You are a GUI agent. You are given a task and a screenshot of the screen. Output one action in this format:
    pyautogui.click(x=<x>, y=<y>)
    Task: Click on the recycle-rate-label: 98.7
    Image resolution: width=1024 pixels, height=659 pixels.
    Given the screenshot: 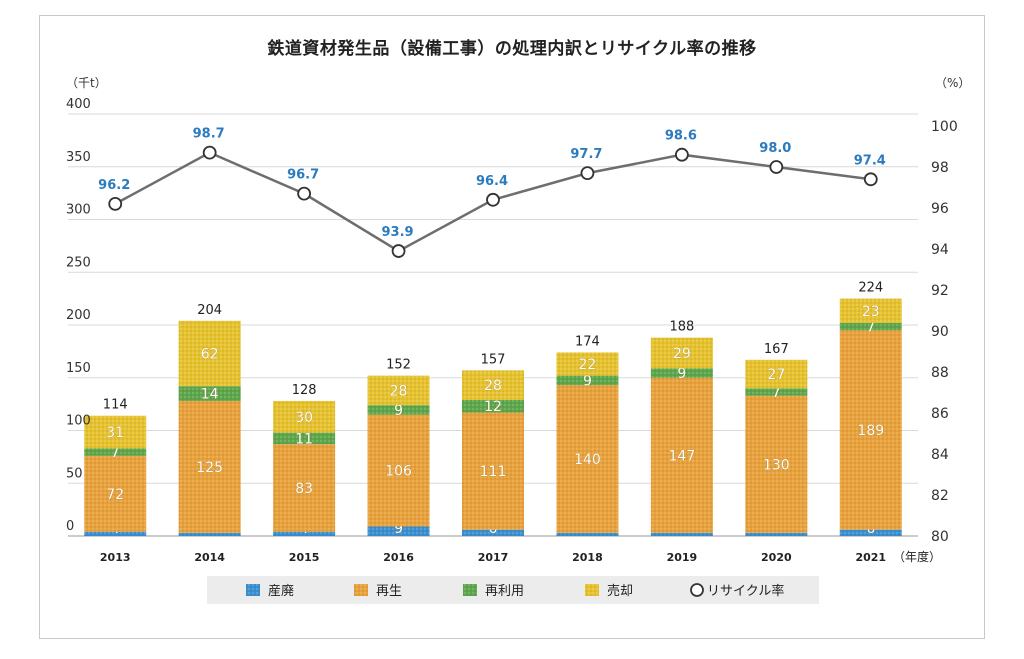 What is the action you would take?
    pyautogui.click(x=209, y=134)
    